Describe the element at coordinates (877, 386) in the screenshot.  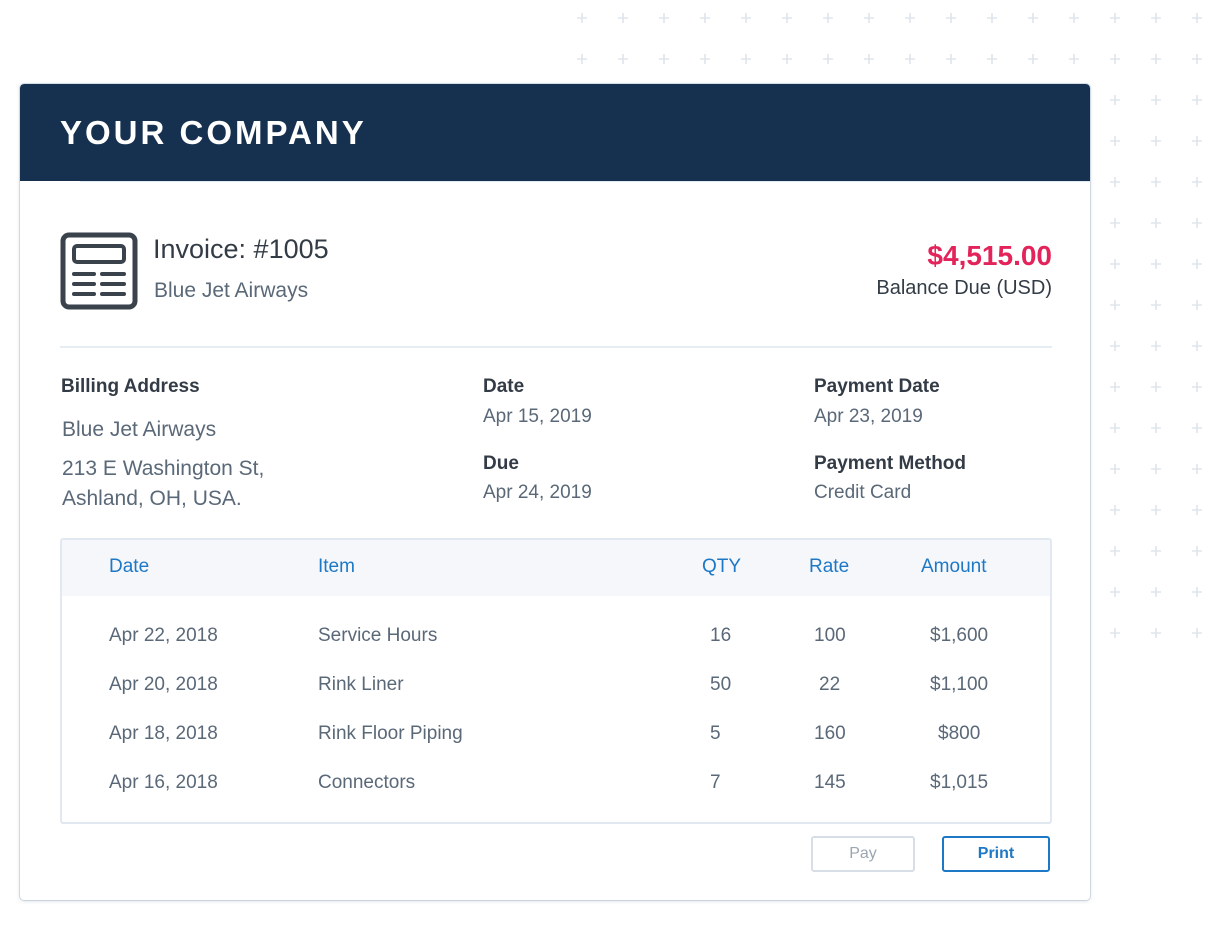
I see `payment-date-label: Payment Date` at that location.